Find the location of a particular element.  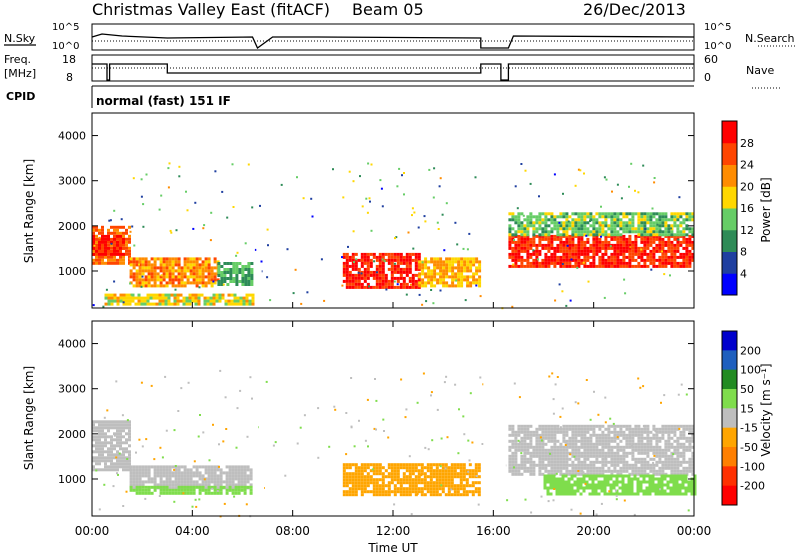

x-tick-label: 04:00 is located at coordinates (192, 531).